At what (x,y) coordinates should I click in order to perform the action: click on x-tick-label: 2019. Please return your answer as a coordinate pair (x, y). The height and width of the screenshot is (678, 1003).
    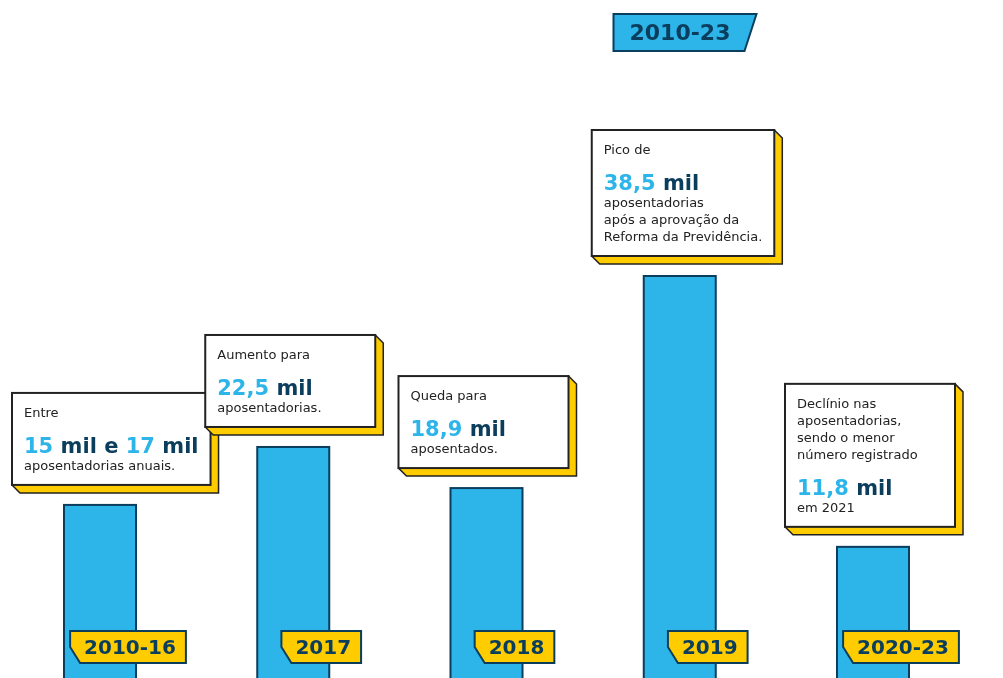
    Looking at the image, I should click on (709, 647).